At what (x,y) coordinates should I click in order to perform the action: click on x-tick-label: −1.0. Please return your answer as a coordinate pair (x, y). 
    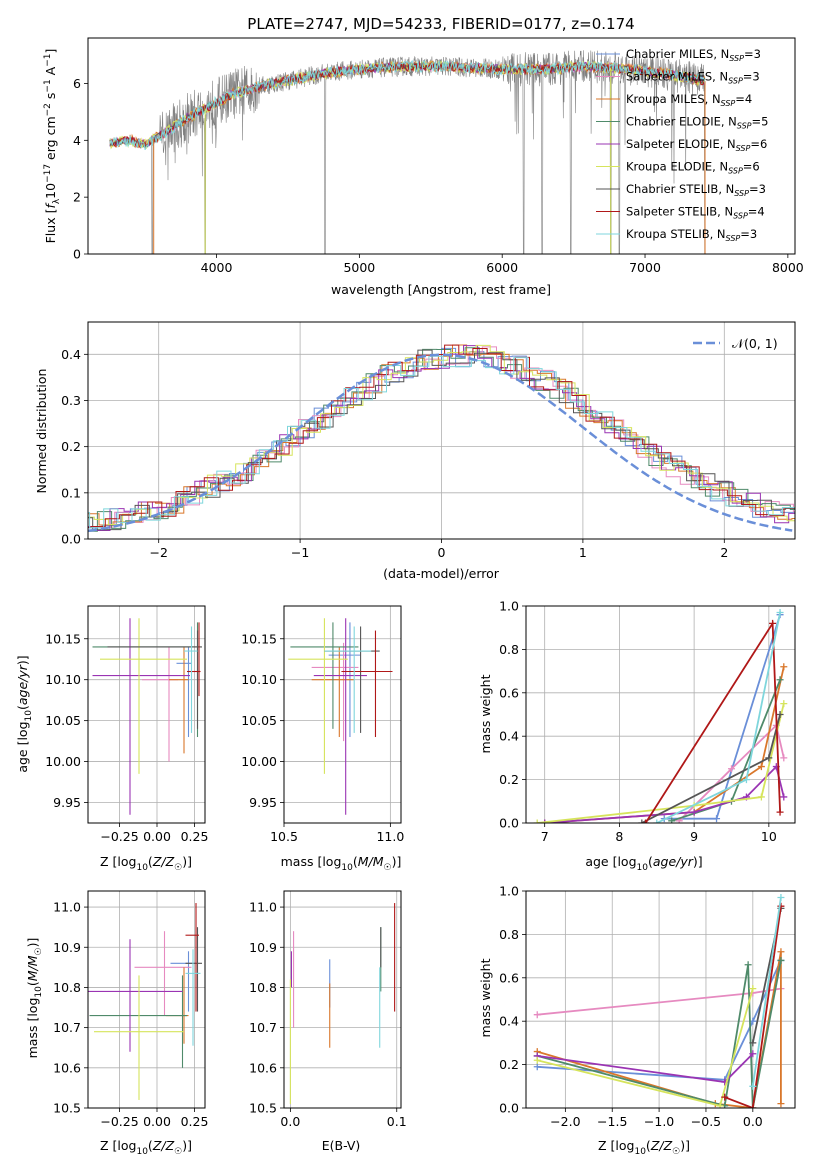
    Looking at the image, I should click on (659, 1121).